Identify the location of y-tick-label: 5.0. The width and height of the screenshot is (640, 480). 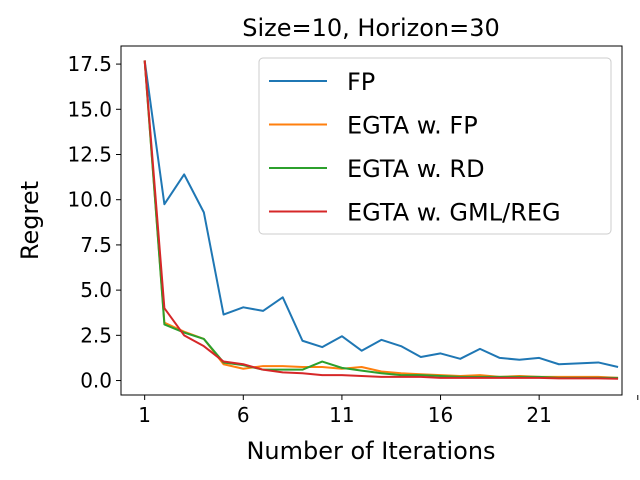
(96, 290).